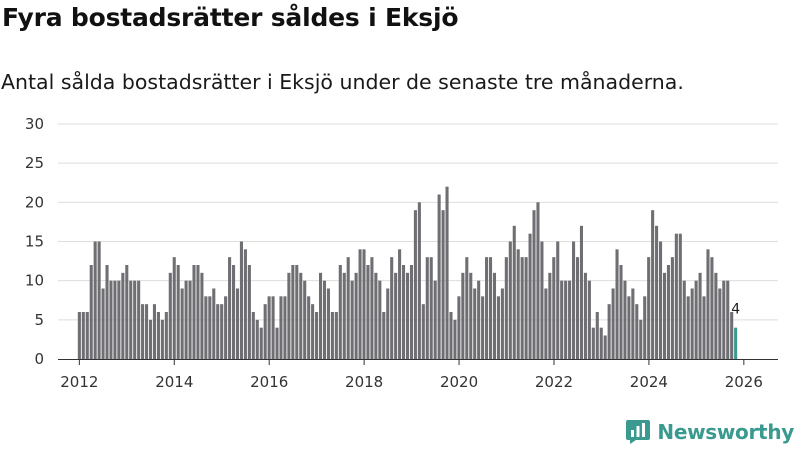 This screenshot has height=450, width=800. What do you see at coordinates (34, 202) in the screenshot?
I see `y-tick-label: 20` at bounding box center [34, 202].